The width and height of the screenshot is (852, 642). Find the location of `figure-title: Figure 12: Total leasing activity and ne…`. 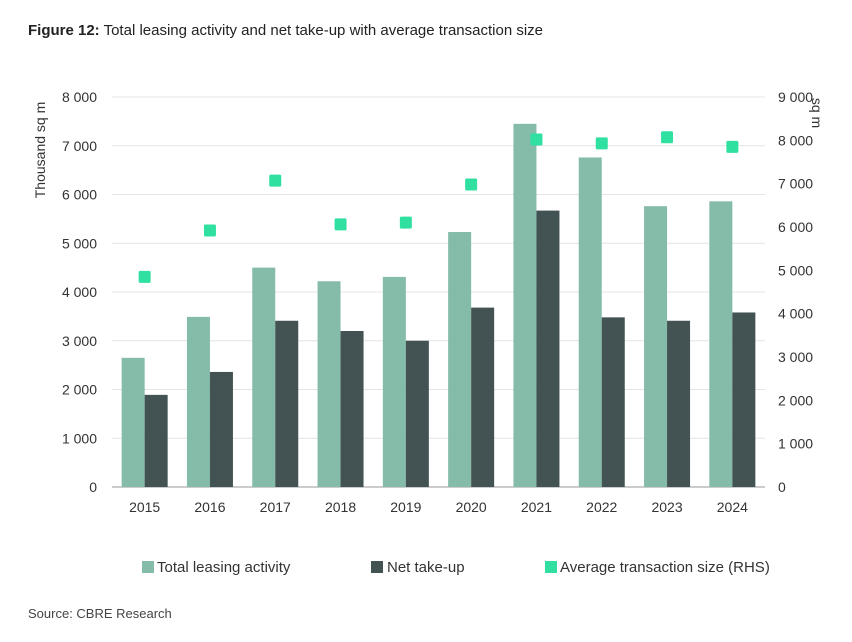

figure-title: Figure 12: Total leasing activity and ne… is located at coordinates (285, 30).